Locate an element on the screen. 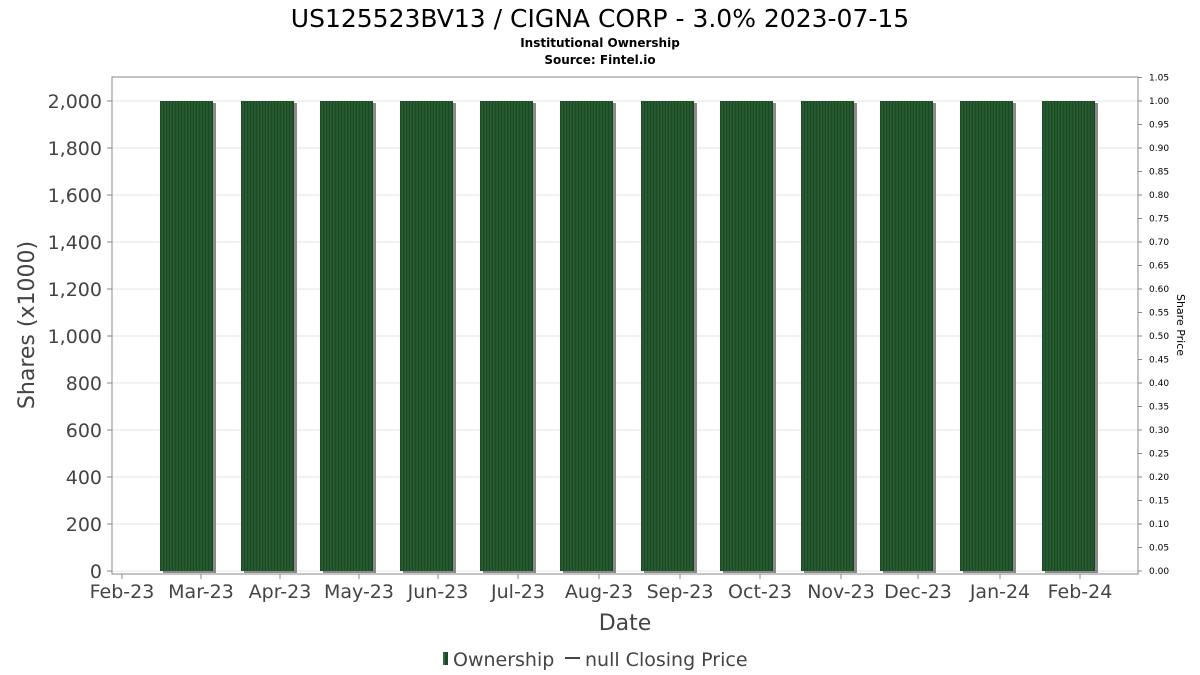  y-tick-label: 2,000 is located at coordinates (75, 102).